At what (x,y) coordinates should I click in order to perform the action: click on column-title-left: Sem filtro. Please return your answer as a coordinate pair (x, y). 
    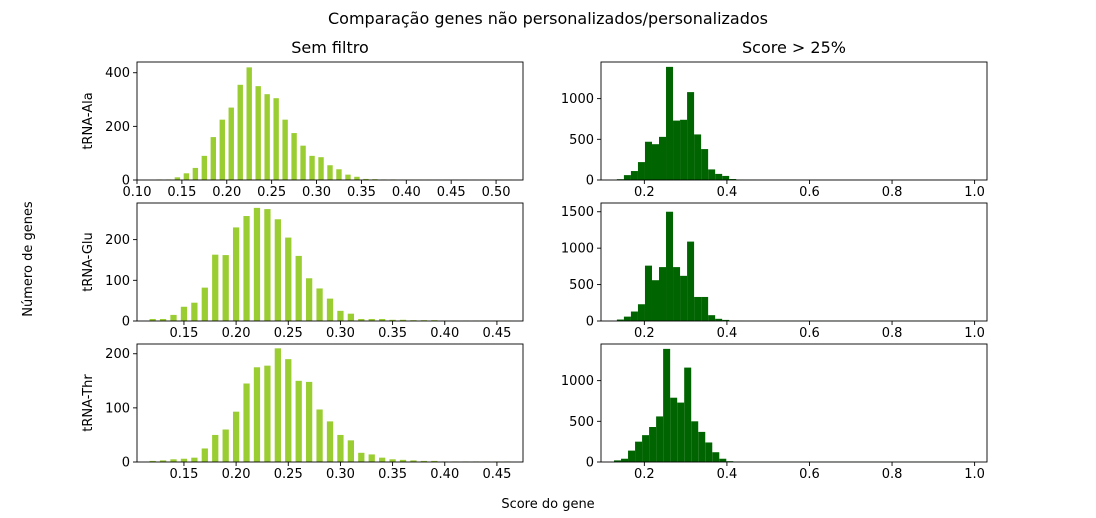
    Looking at the image, I should click on (329, 47).